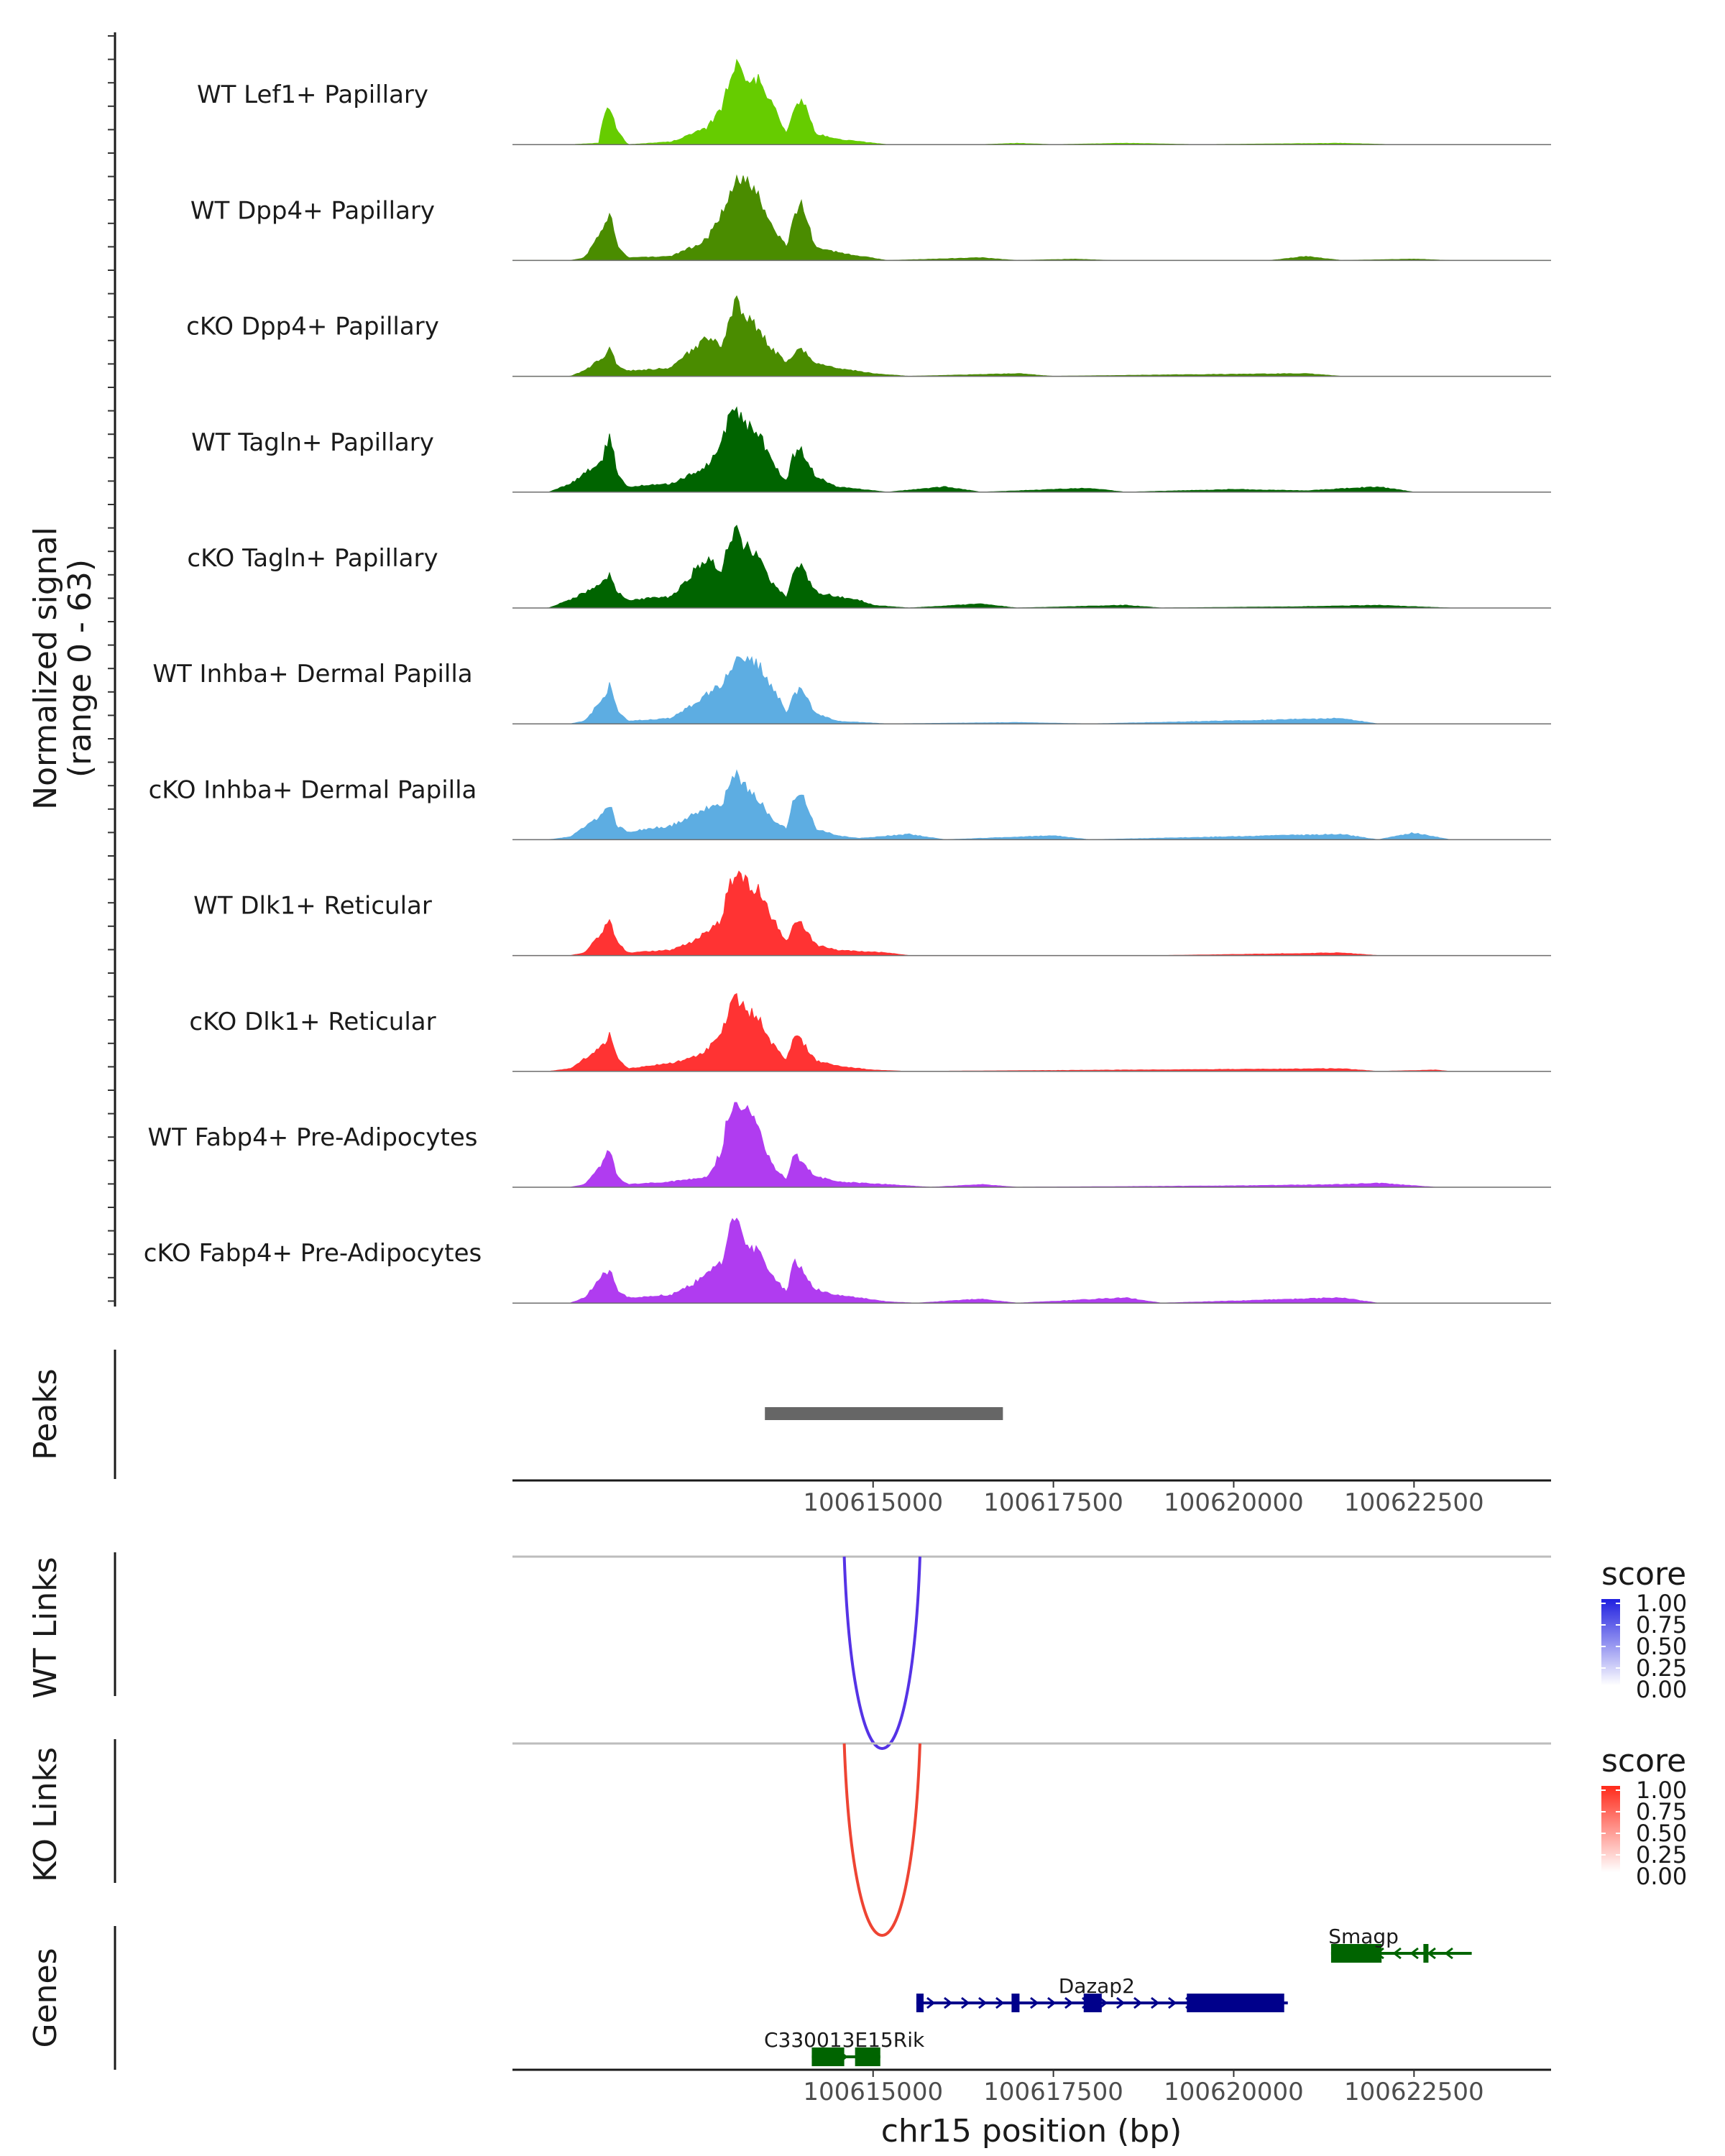 This screenshot has width=1725, height=2156. I want to click on peaks-layer, so click(884, 1413).